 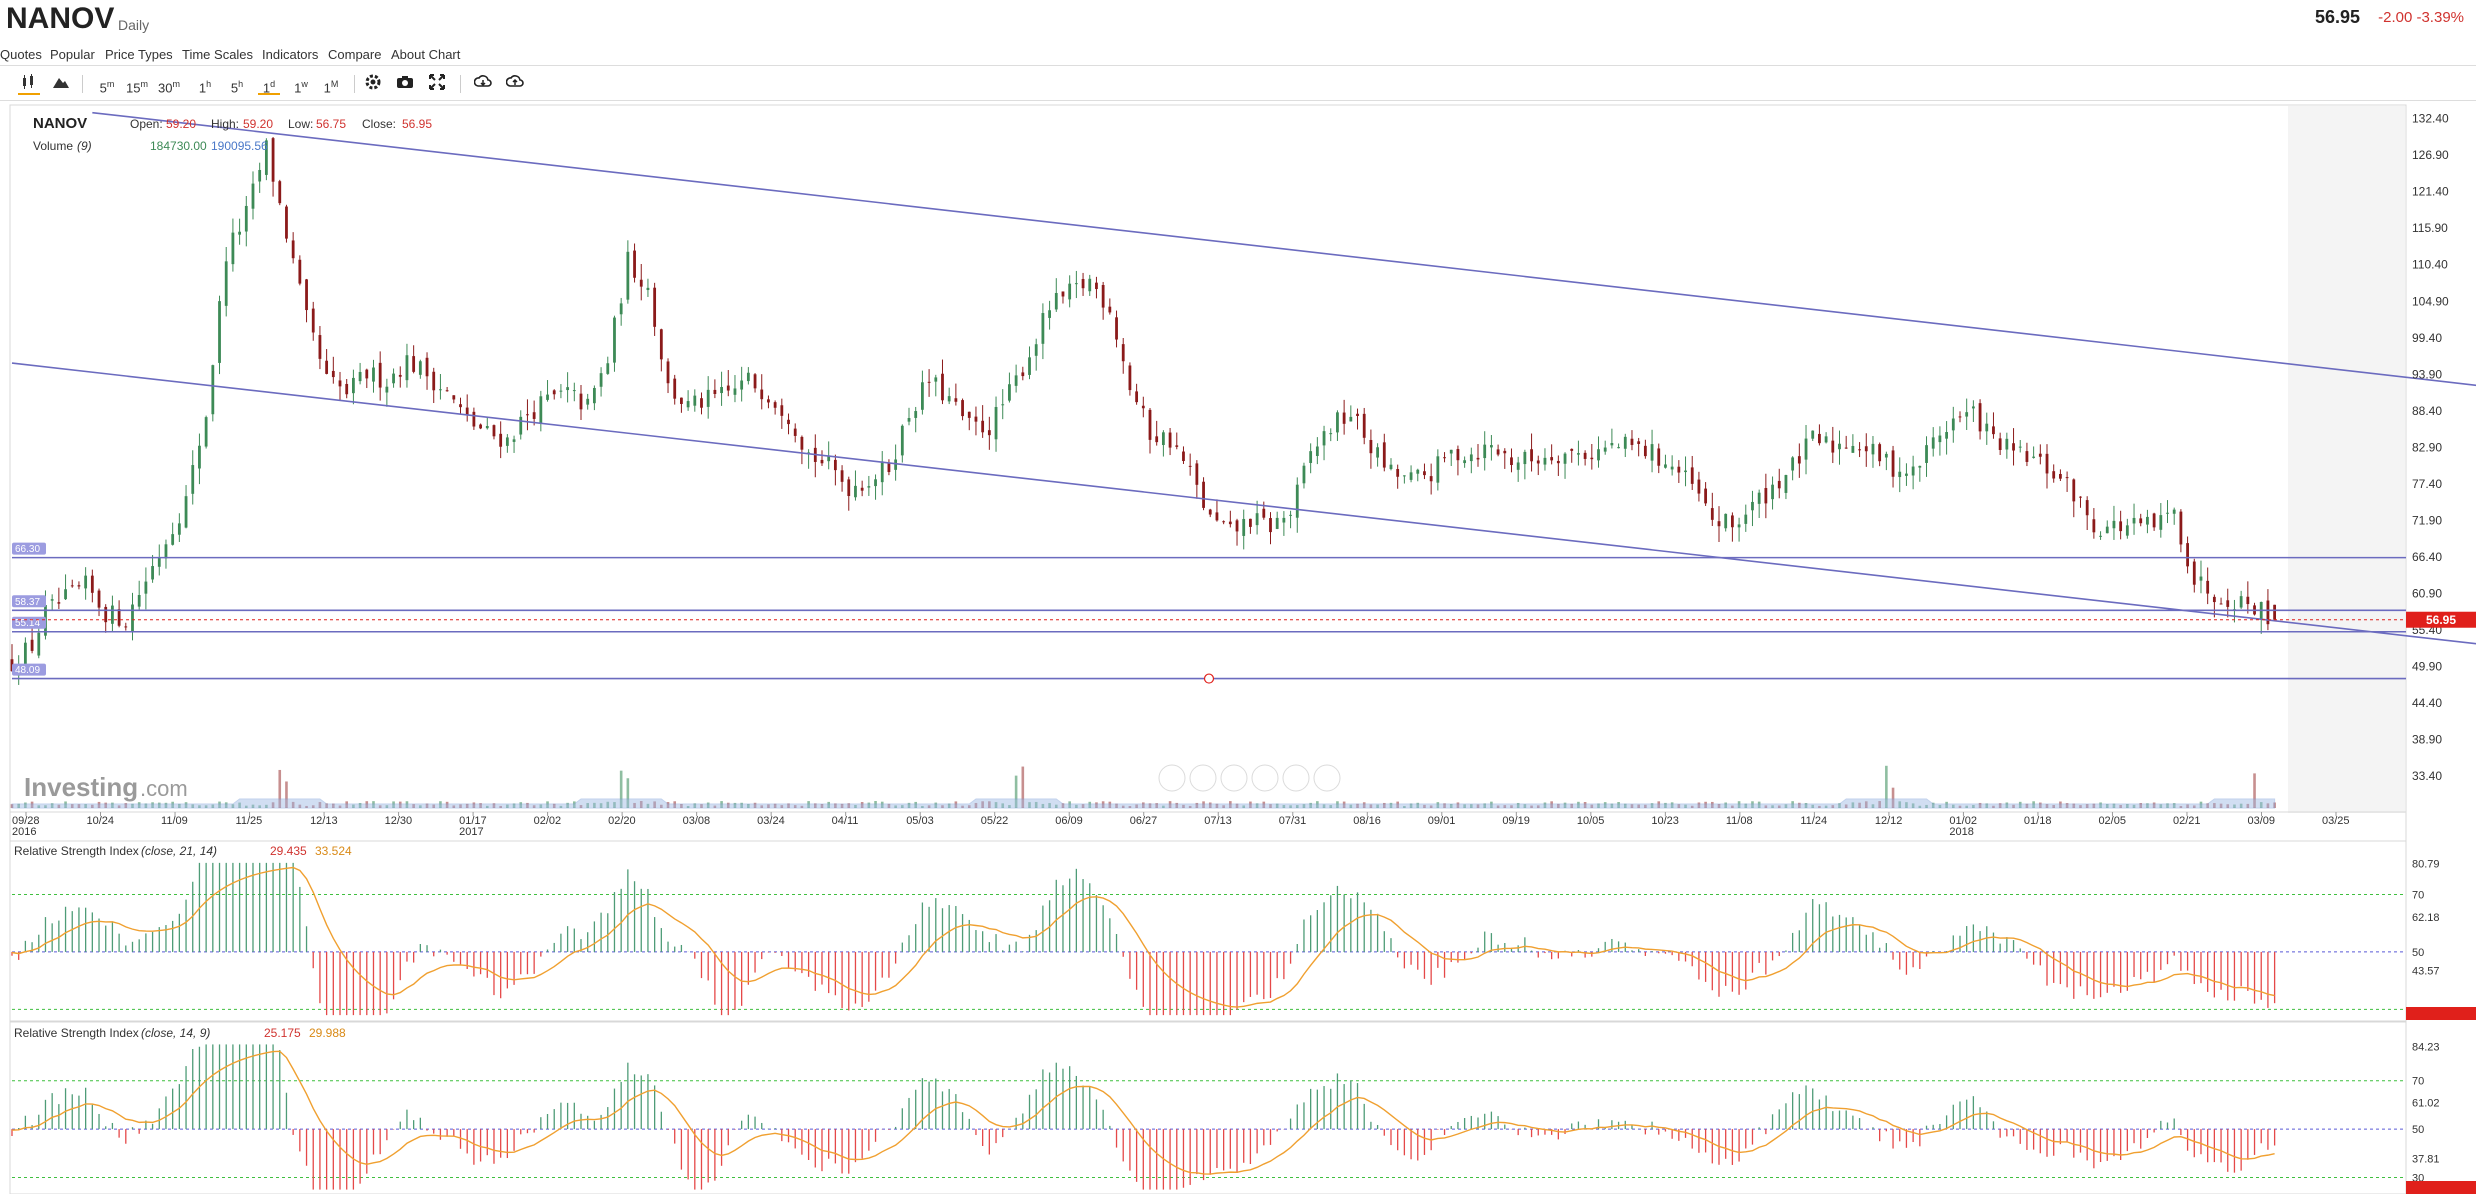 What do you see at coordinates (1203, 778) in the screenshot?
I see `nav-zoom-out-button` at bounding box center [1203, 778].